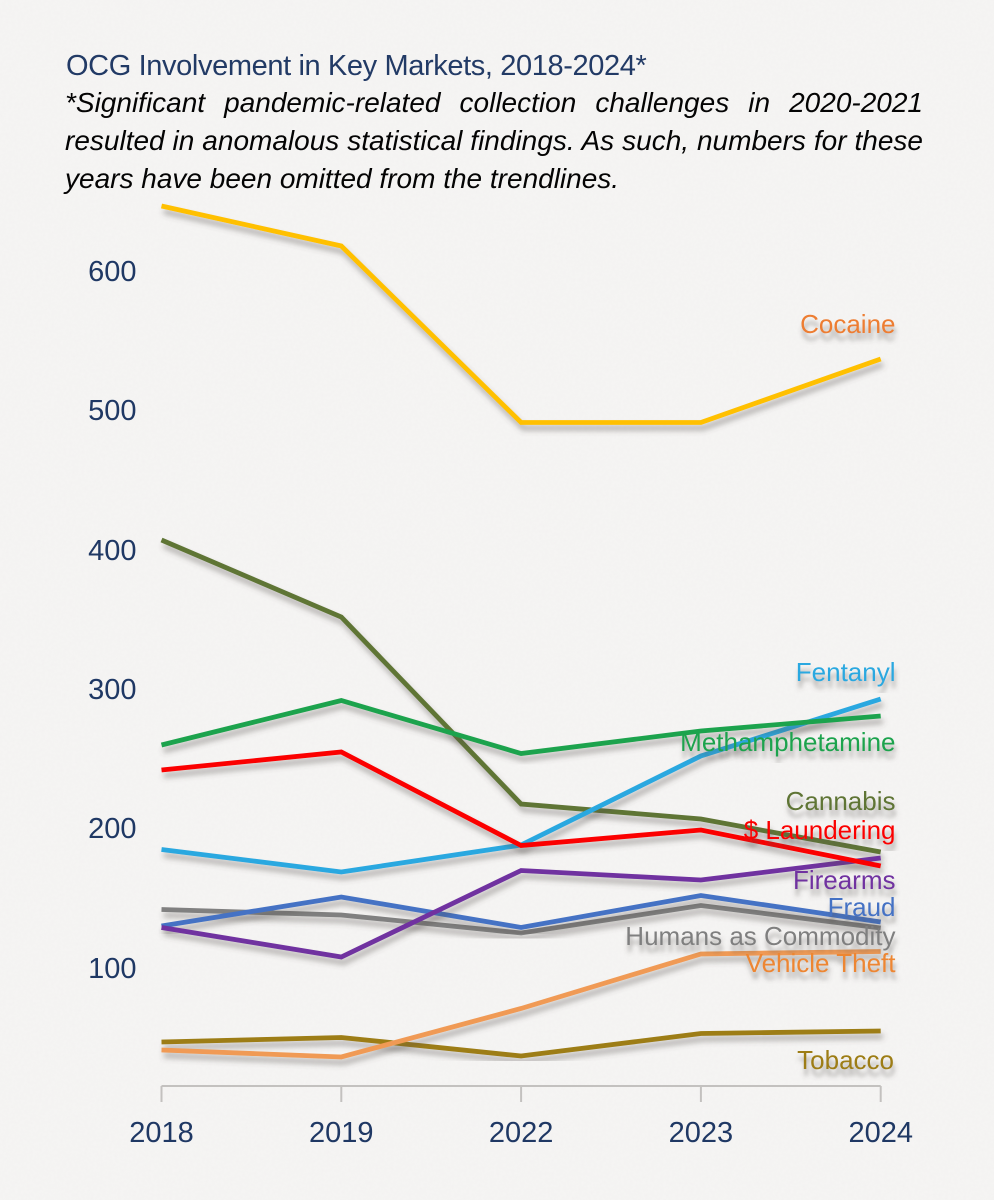  What do you see at coordinates (521, 1133) in the screenshot?
I see `svg-text: 2022` at bounding box center [521, 1133].